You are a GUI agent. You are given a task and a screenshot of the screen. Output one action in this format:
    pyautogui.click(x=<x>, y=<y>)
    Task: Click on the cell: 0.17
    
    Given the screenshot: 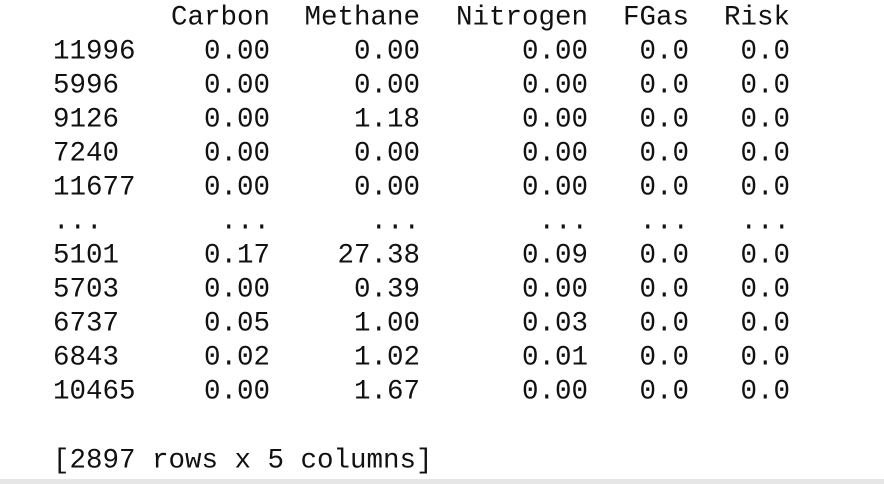 What is the action you would take?
    pyautogui.click(x=237, y=255)
    